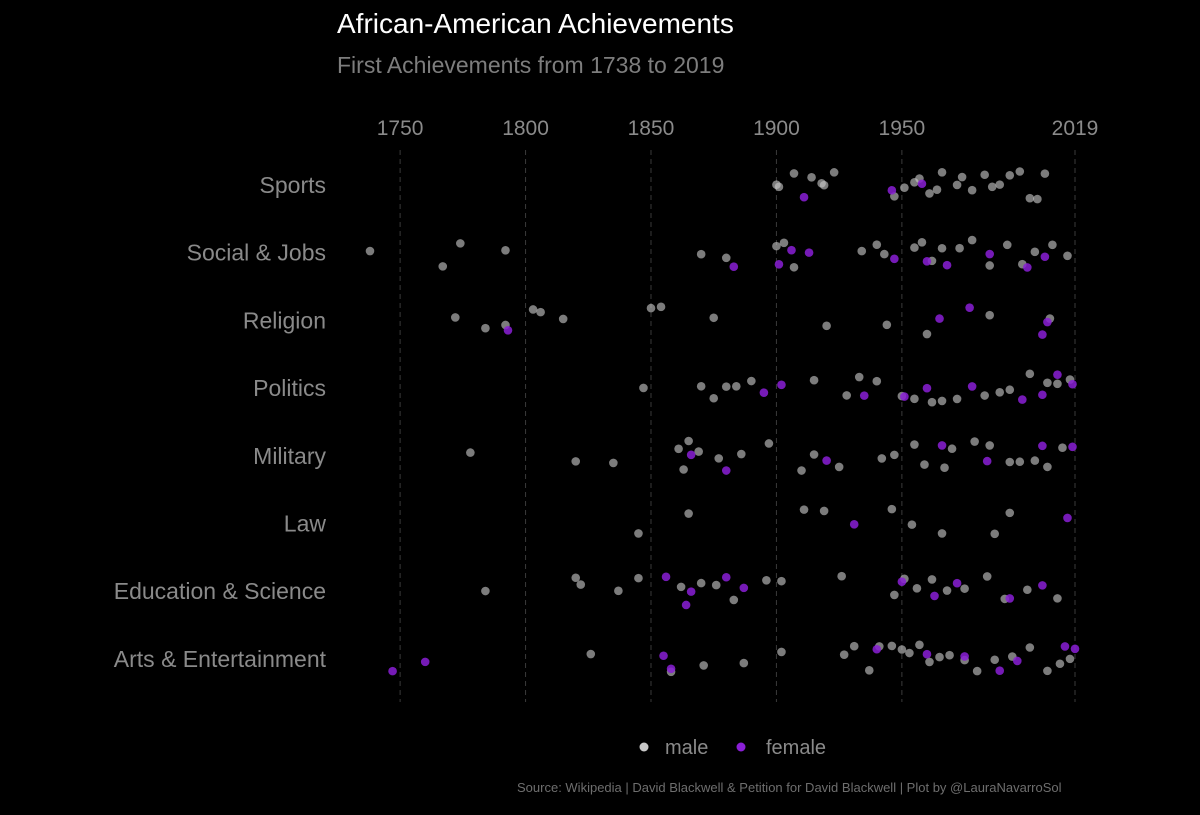 The height and width of the screenshot is (815, 1200). I want to click on legend-female-label: female, so click(796, 748).